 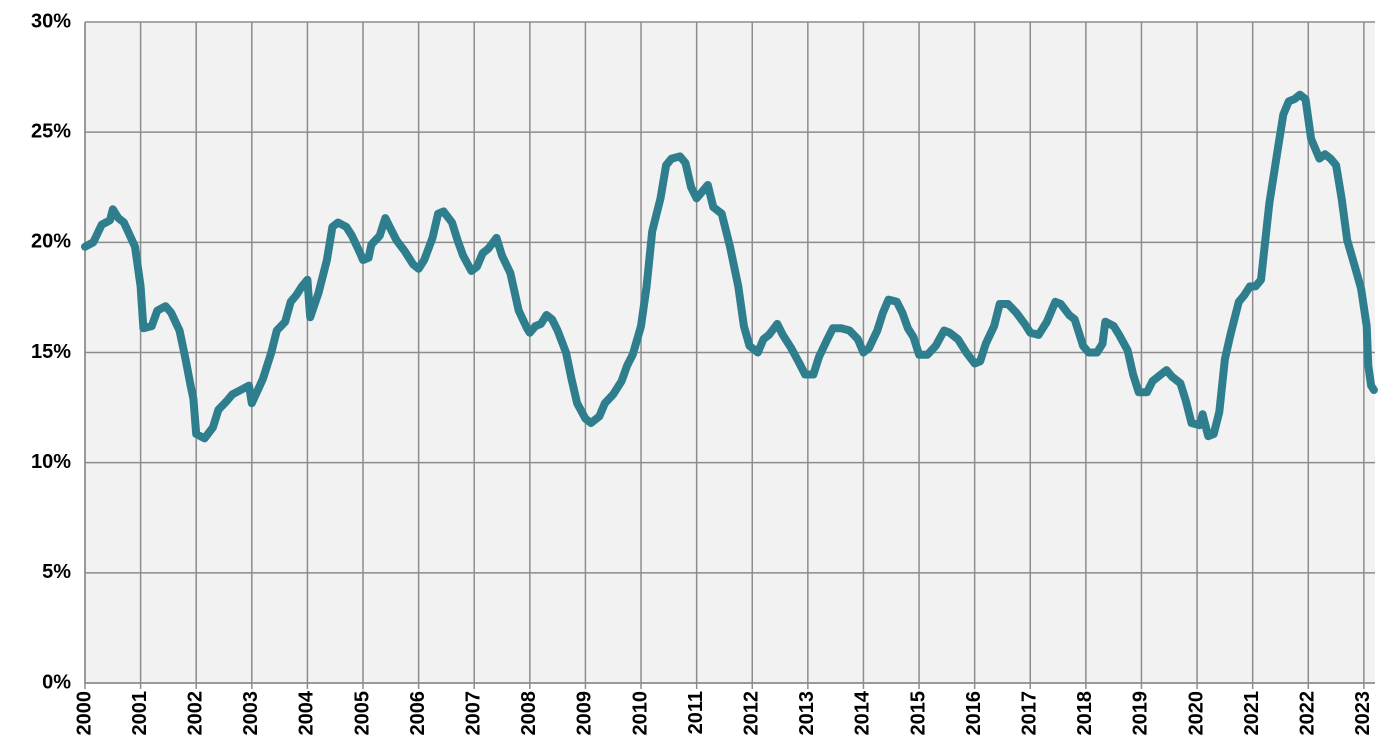 What do you see at coordinates (1141, 713) in the screenshot?
I see `x-tick-label: 2019` at bounding box center [1141, 713].